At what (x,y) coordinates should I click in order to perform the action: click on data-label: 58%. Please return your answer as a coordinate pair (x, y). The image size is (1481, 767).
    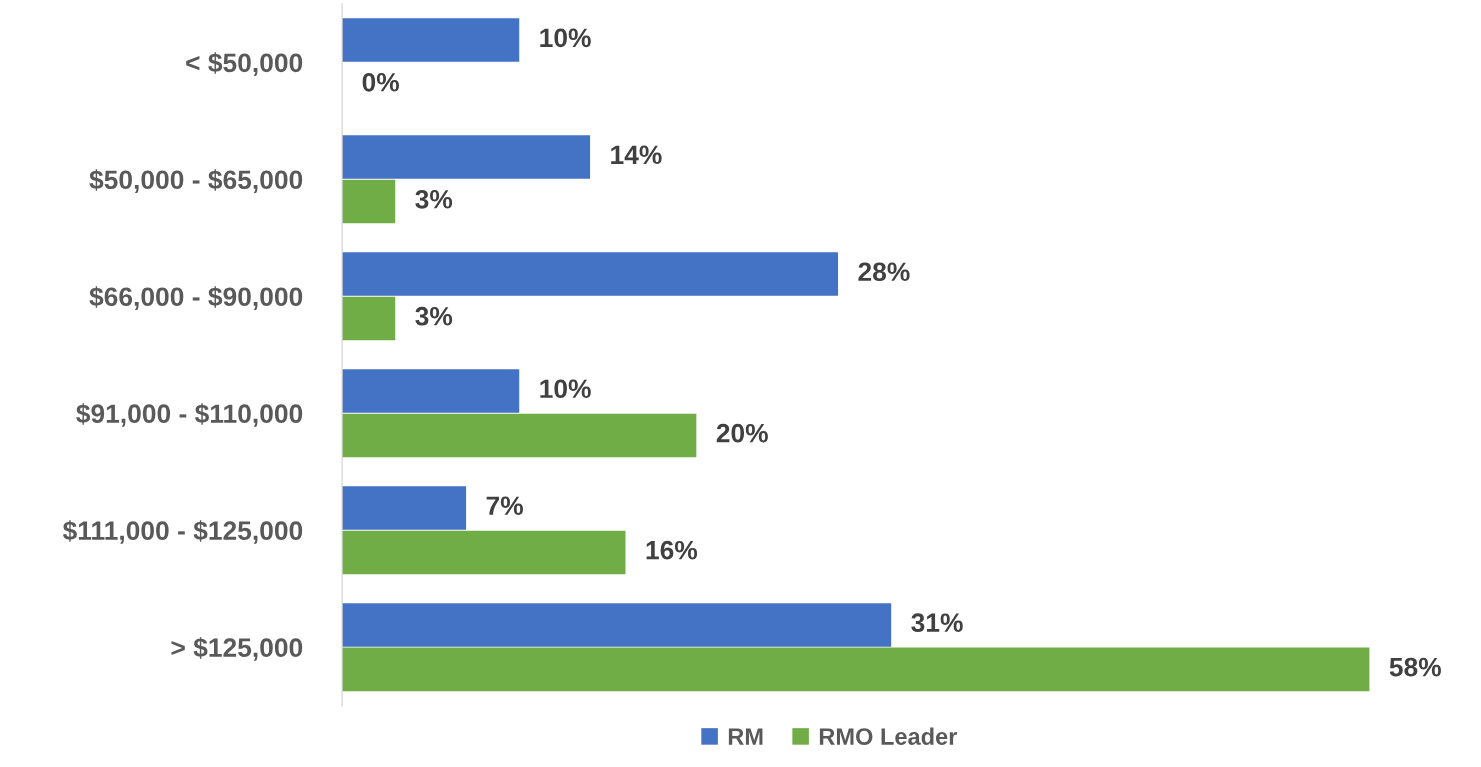
    Looking at the image, I should click on (1415, 667).